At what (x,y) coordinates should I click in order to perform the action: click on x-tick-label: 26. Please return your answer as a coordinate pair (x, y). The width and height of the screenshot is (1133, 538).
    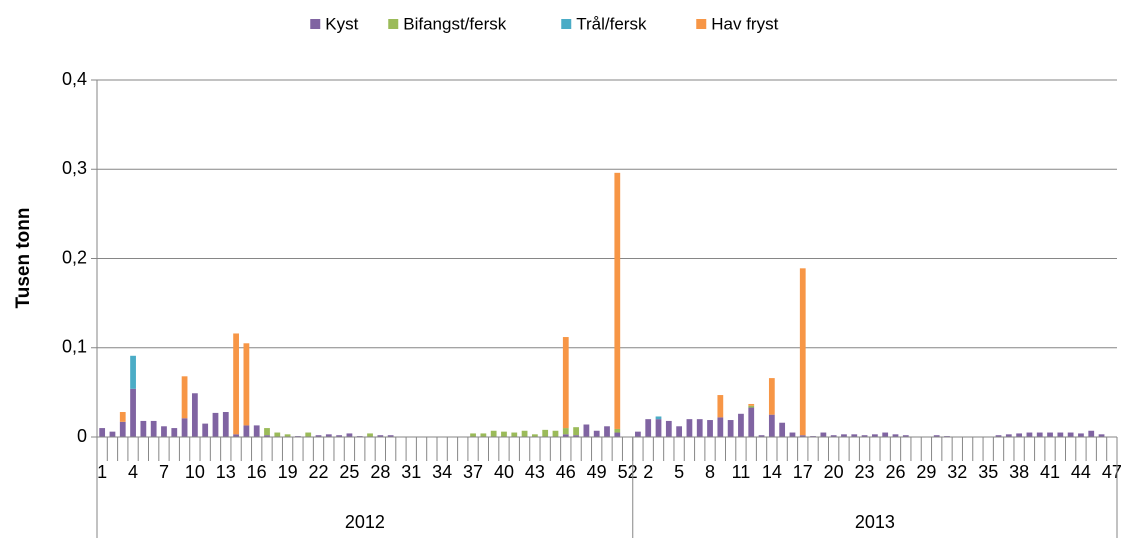
    Looking at the image, I should click on (895, 472).